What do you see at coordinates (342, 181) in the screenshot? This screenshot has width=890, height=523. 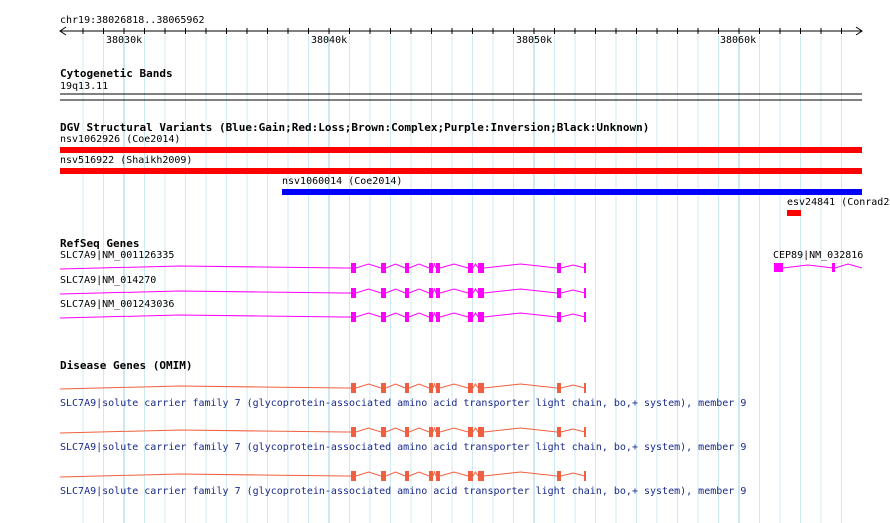 I see `variant-label: nsv1060014 (Coe2014)` at bounding box center [342, 181].